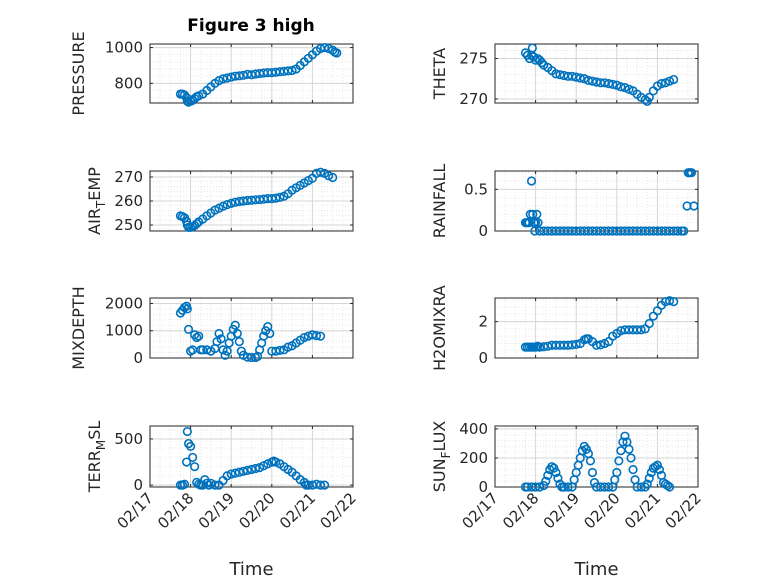 The height and width of the screenshot is (583, 778). Describe the element at coordinates (216, 510) in the screenshot. I see `x-tick-label: 02/19` at that location.